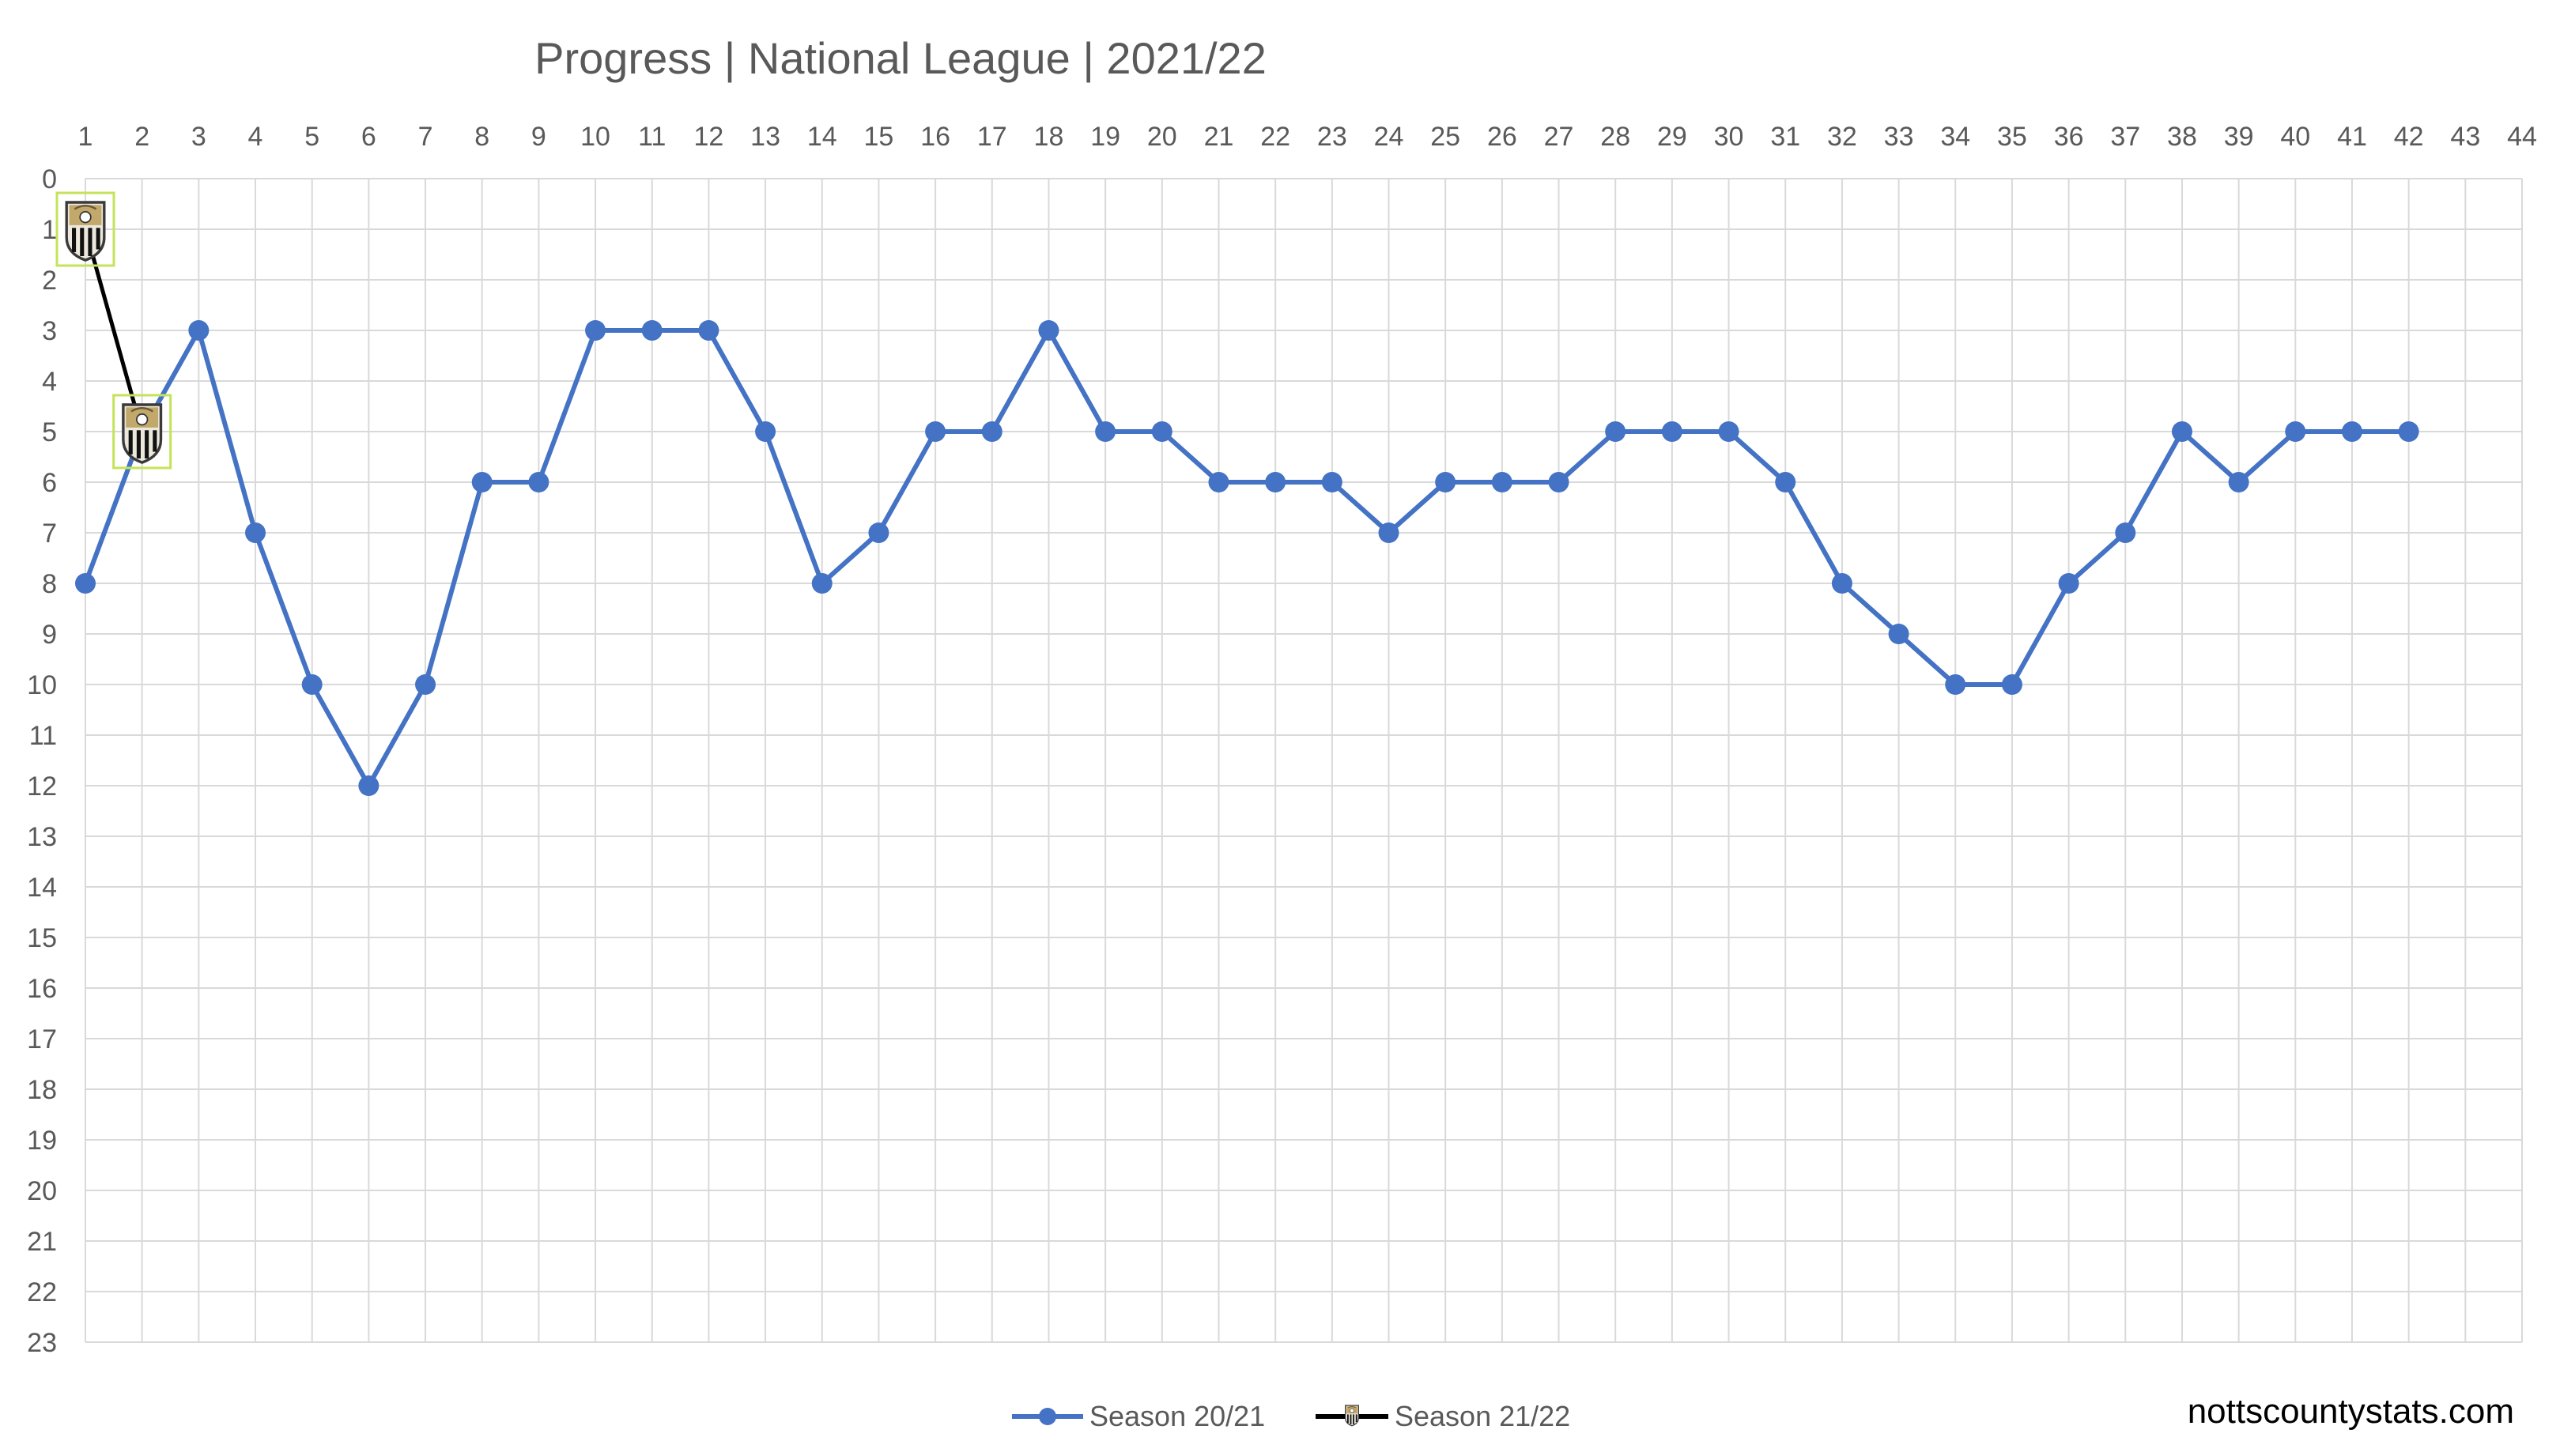 The height and width of the screenshot is (1456, 2560). I want to click on x-tick-label: 44, so click(2522, 137).